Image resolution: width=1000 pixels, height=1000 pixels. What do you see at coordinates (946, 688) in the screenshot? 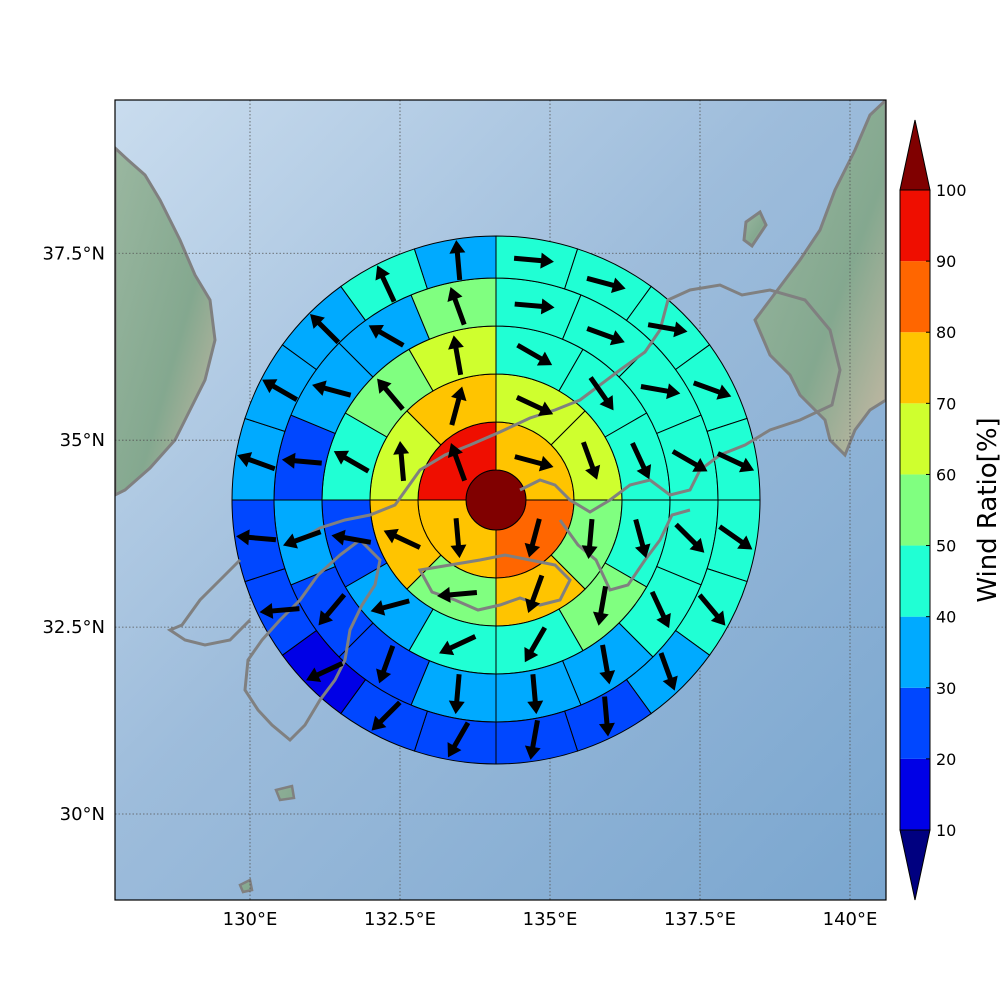
I see `colorbar-tick-label: 30` at bounding box center [946, 688].